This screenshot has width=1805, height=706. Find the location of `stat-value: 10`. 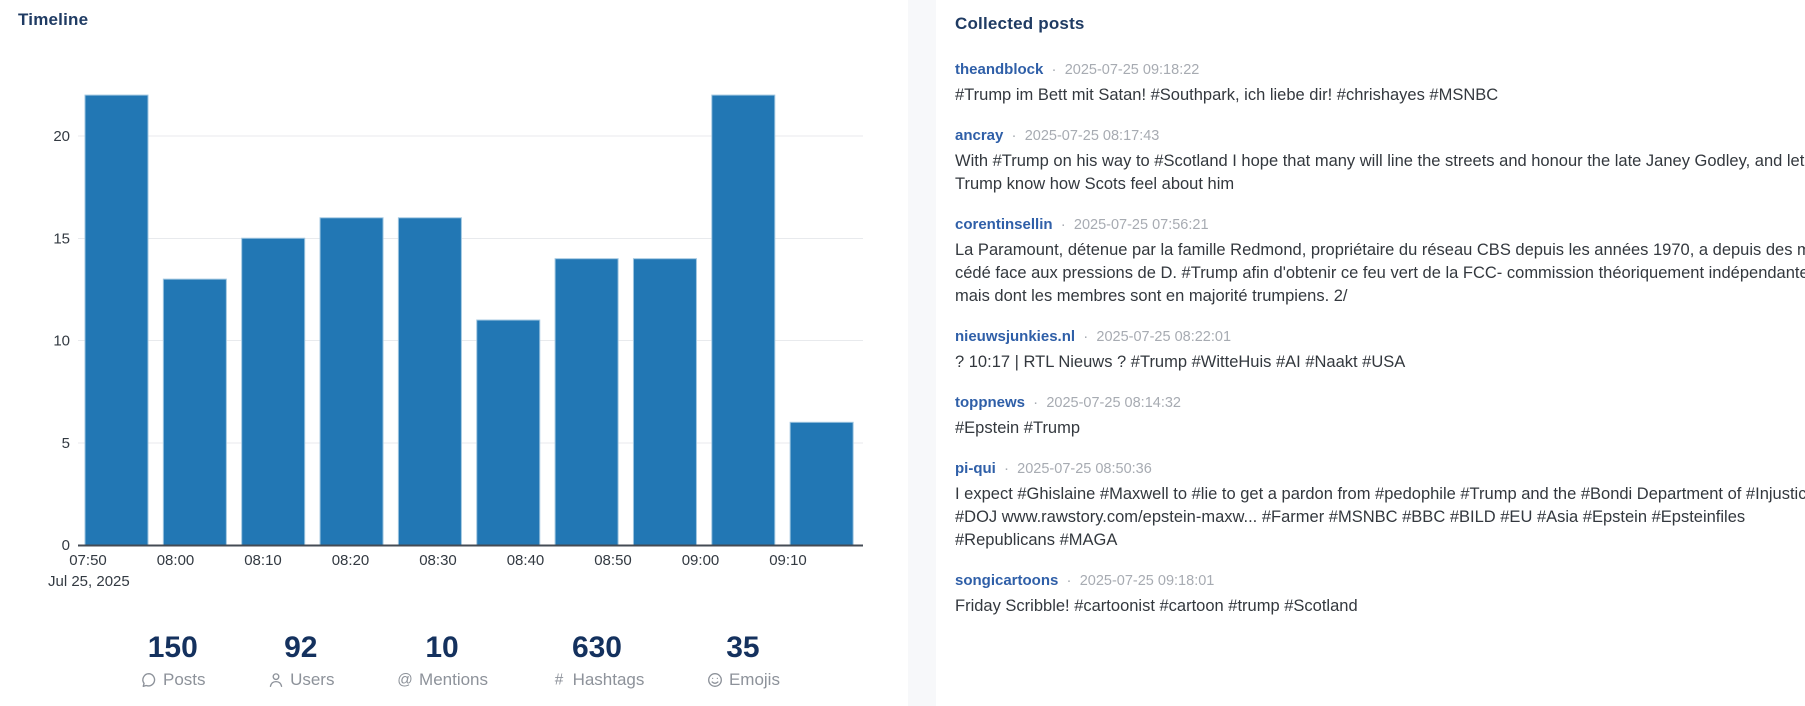

stat-value: 10 is located at coordinates (442, 647).